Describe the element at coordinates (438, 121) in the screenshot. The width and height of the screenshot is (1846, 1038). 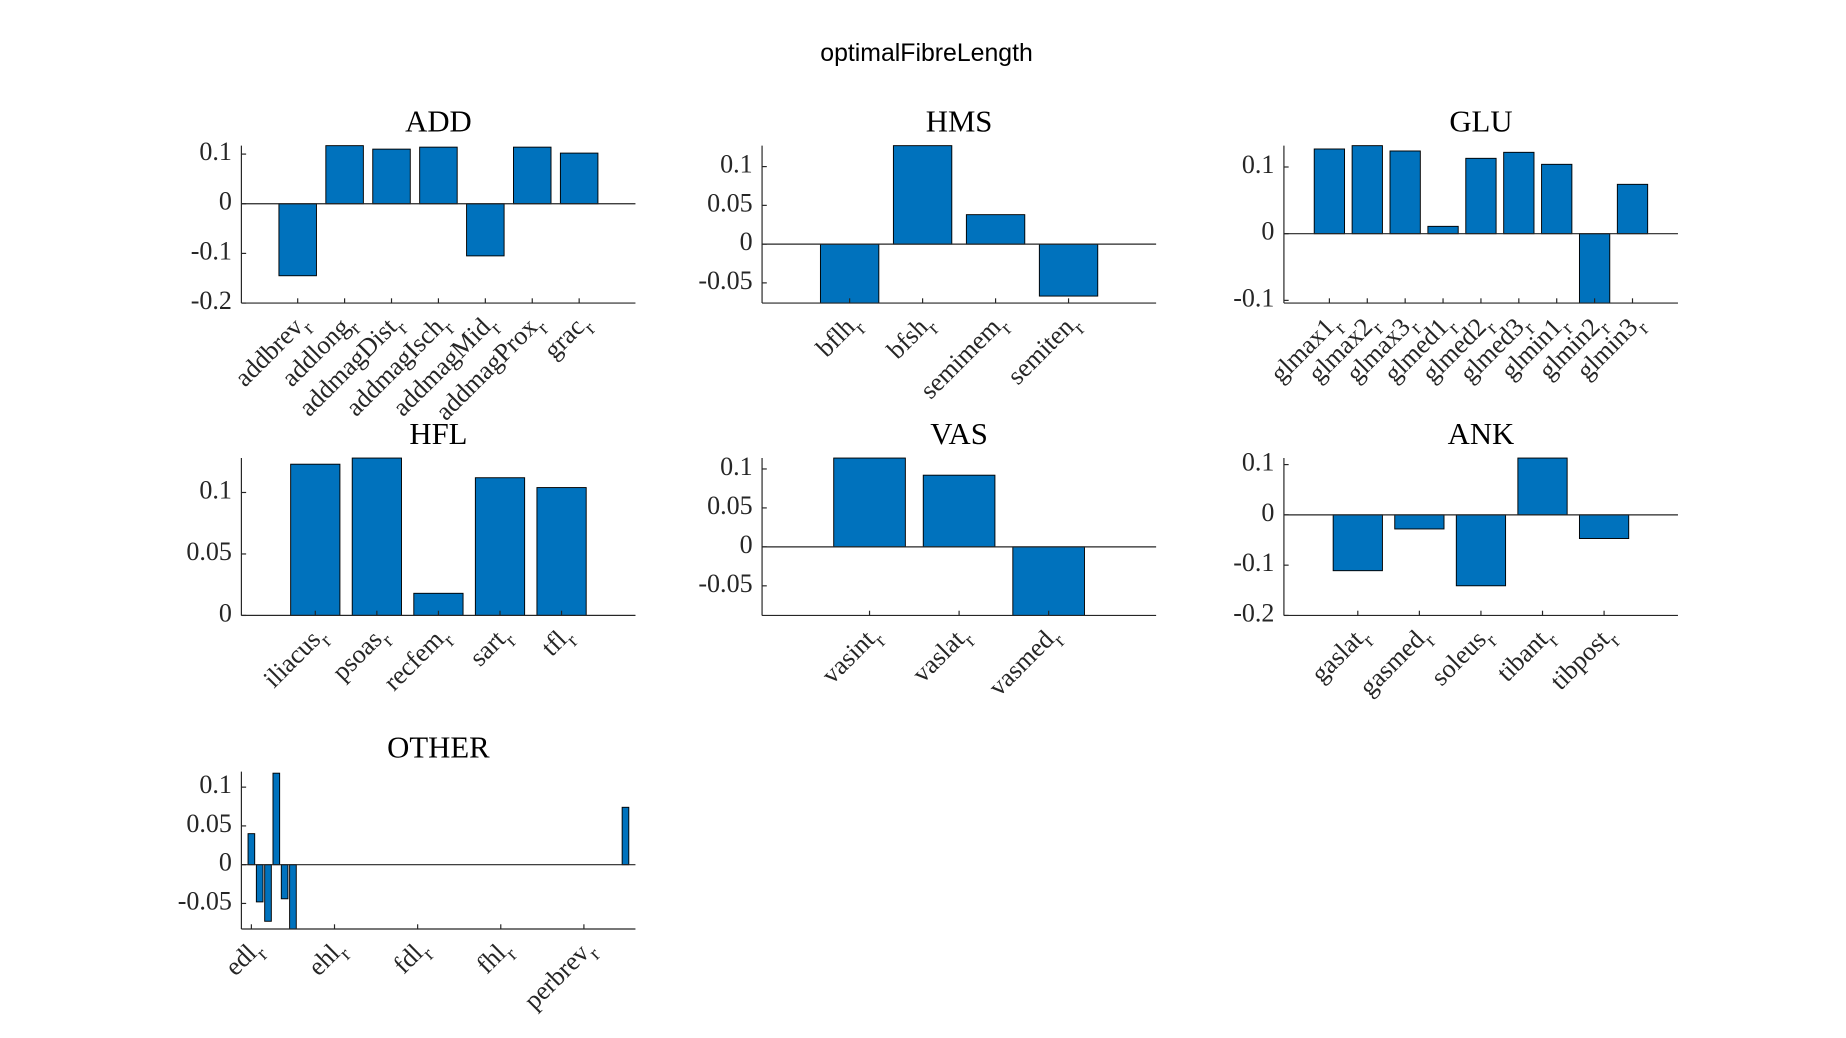
I see `axes-title: ADD` at that location.